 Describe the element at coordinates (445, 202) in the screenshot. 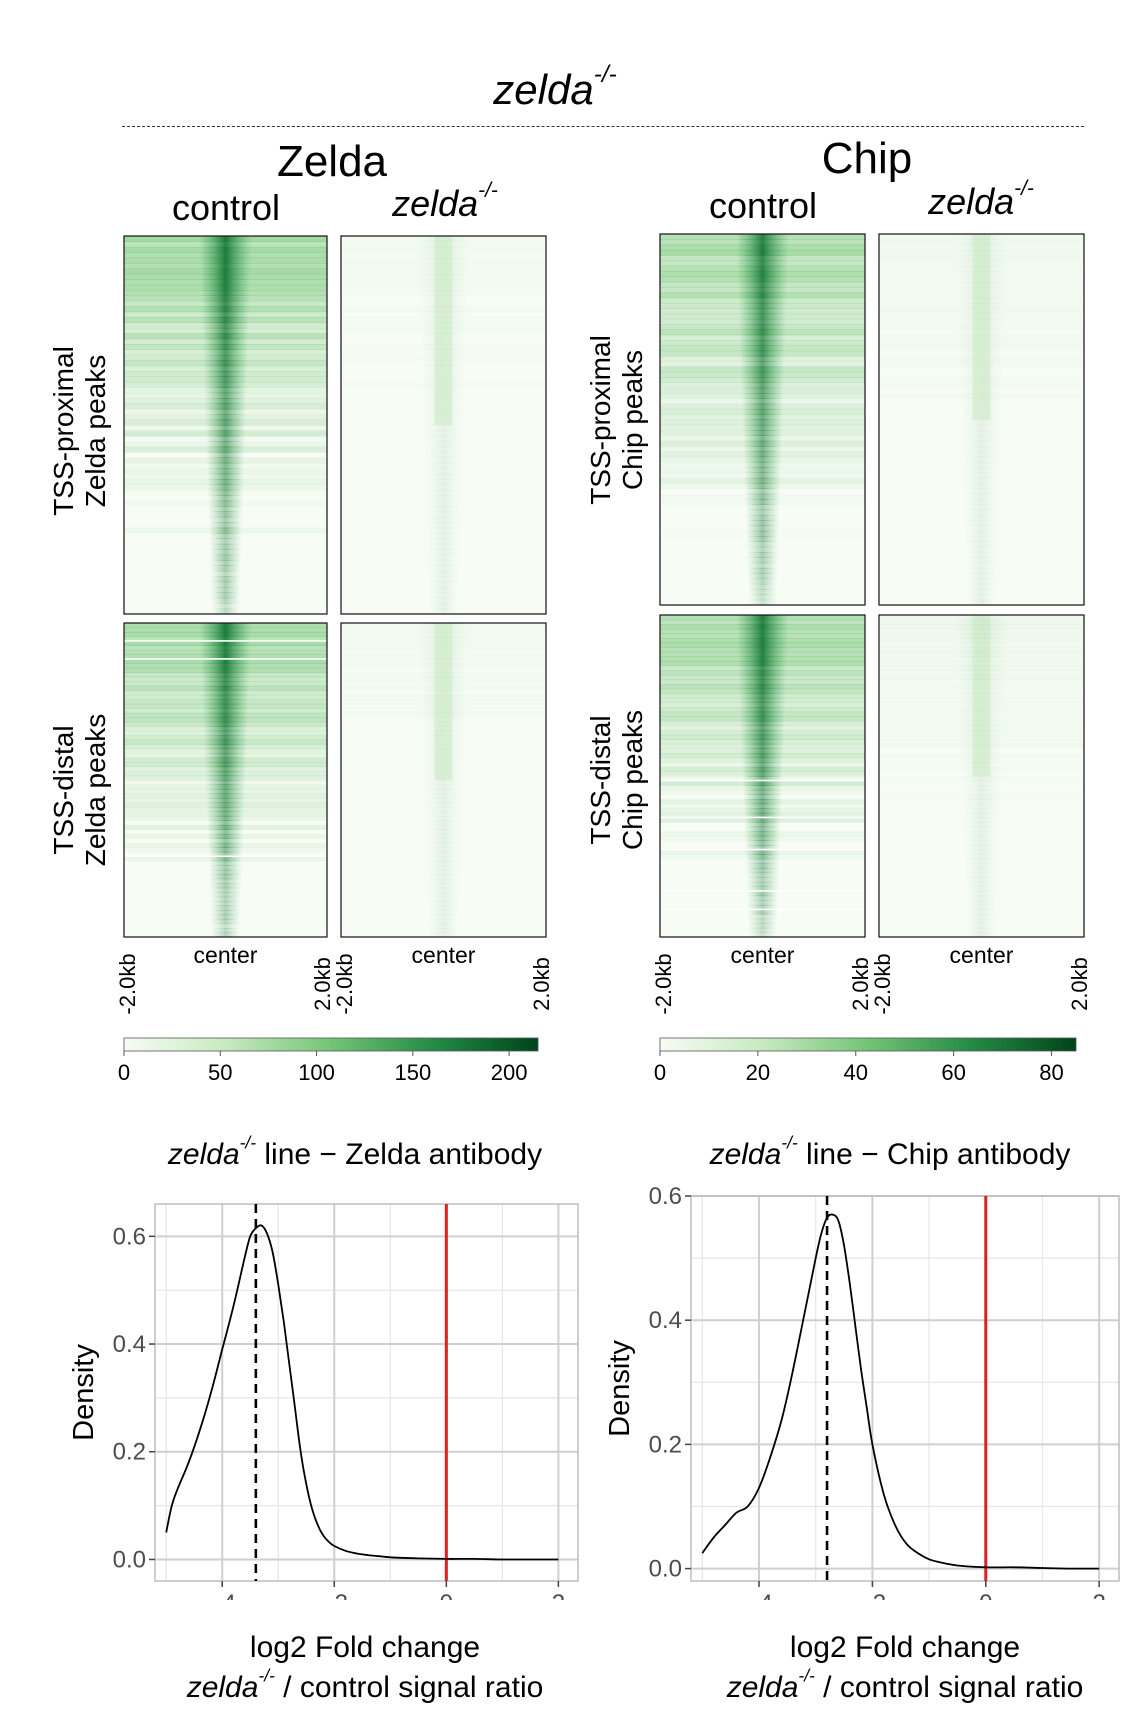

I see `col-label-mutant-zelda: zelda-/-` at that location.